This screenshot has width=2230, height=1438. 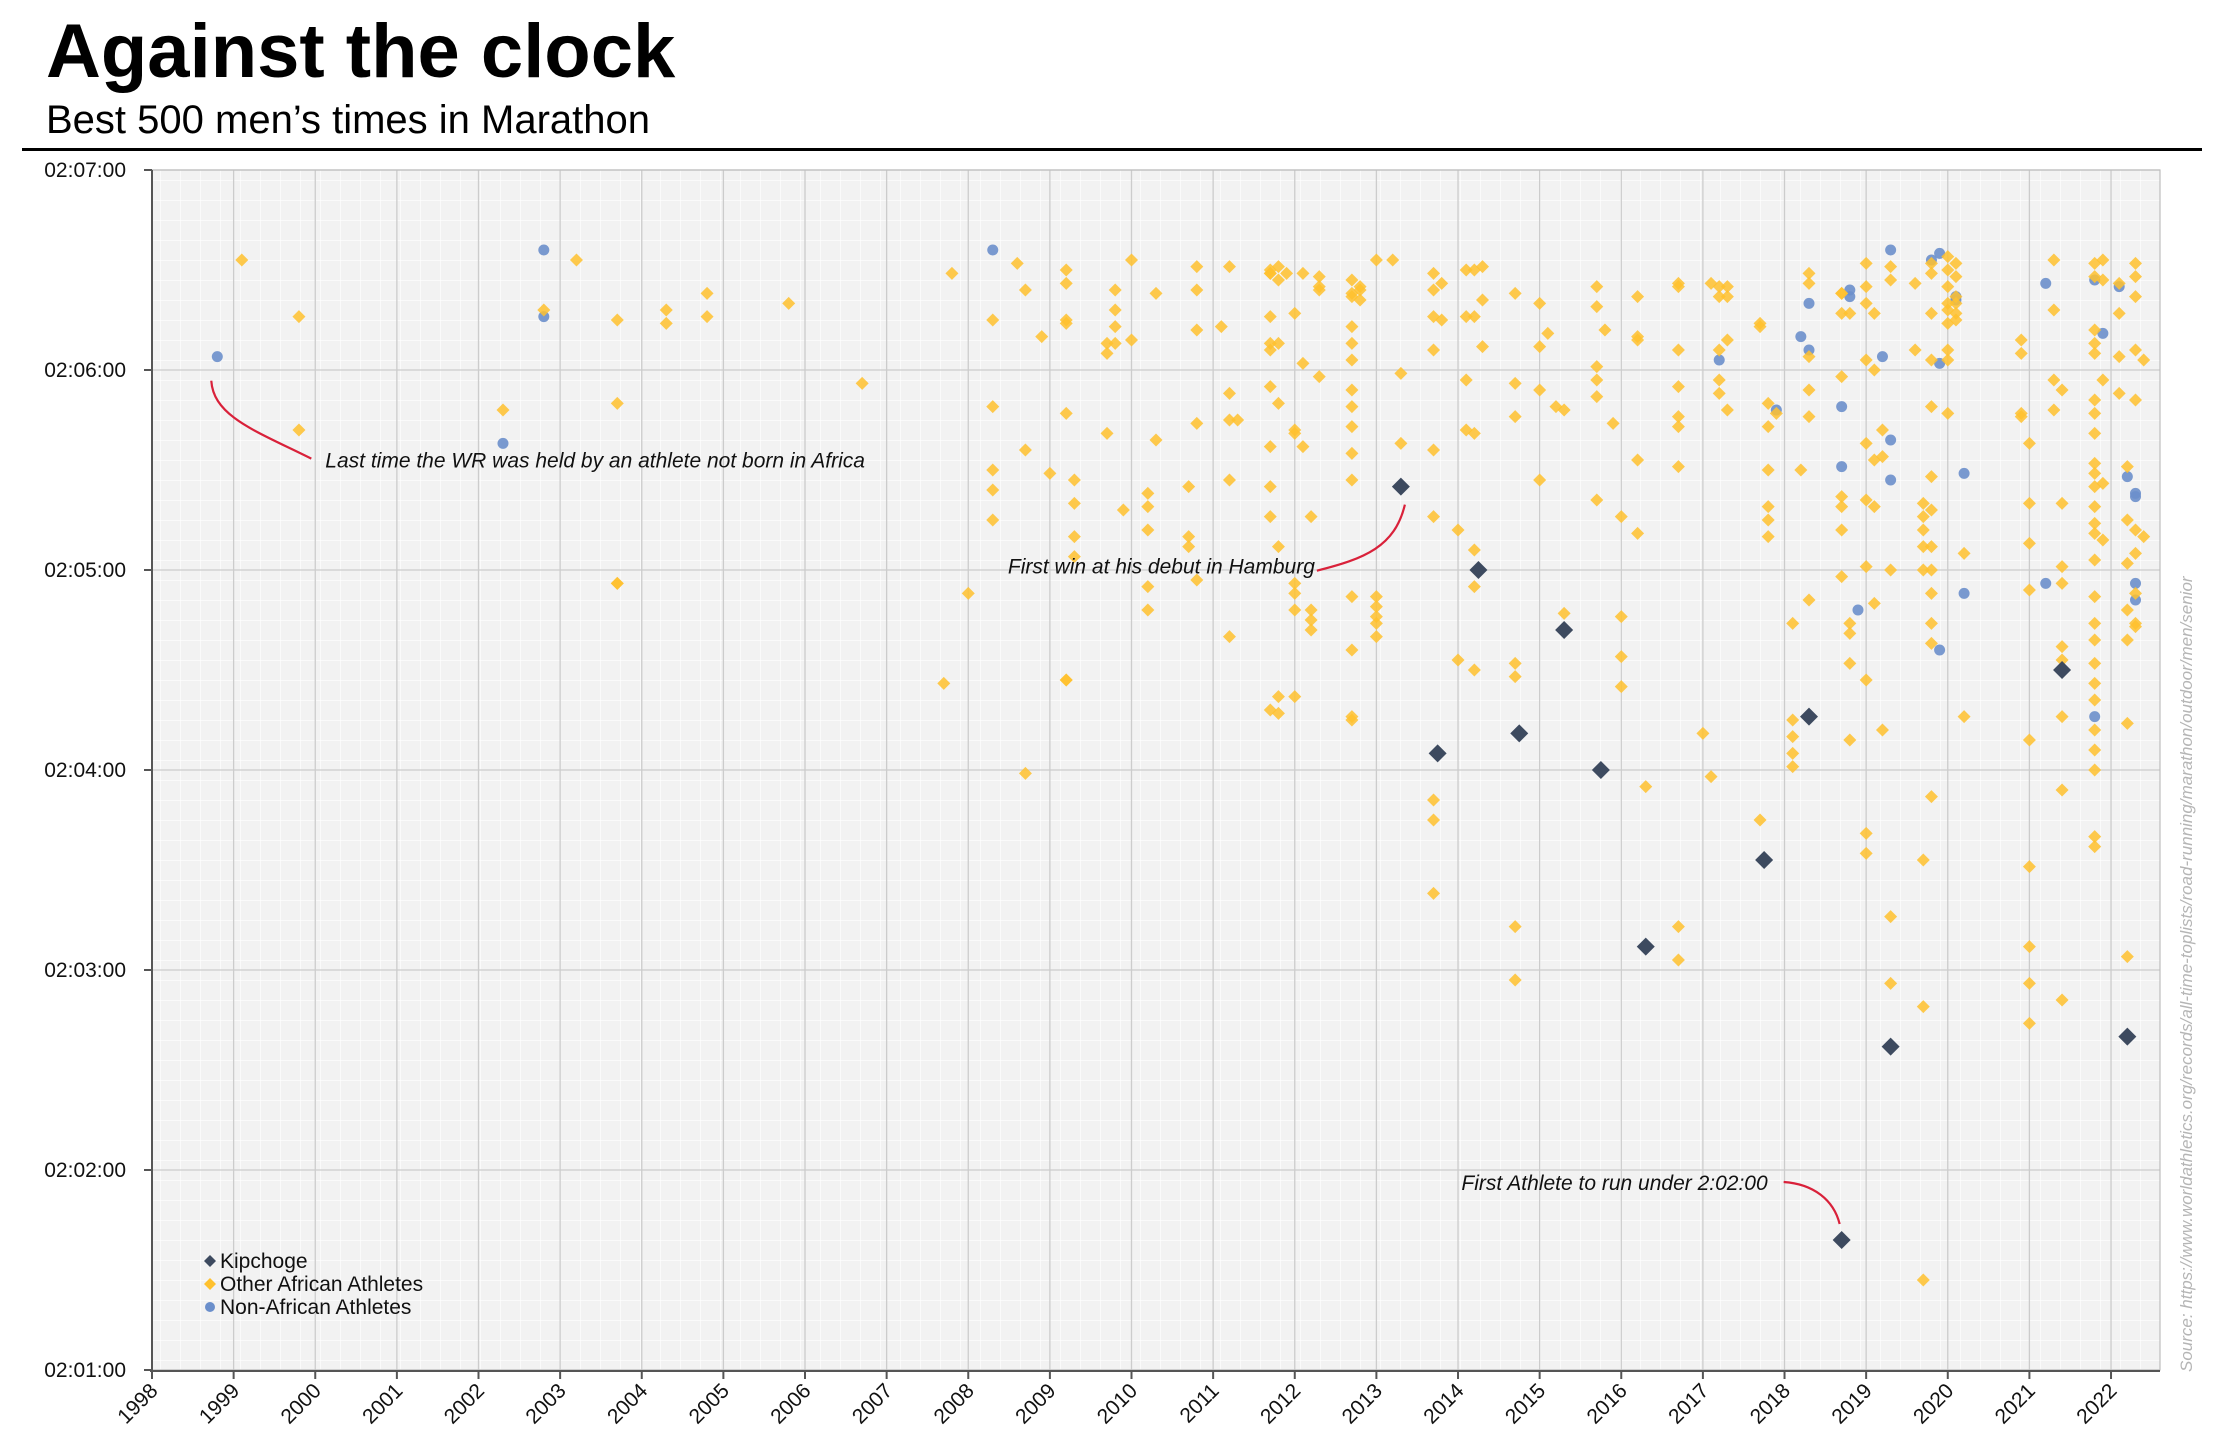 What do you see at coordinates (2015, 1403) in the screenshot?
I see `x-tick-label: 2021` at bounding box center [2015, 1403].